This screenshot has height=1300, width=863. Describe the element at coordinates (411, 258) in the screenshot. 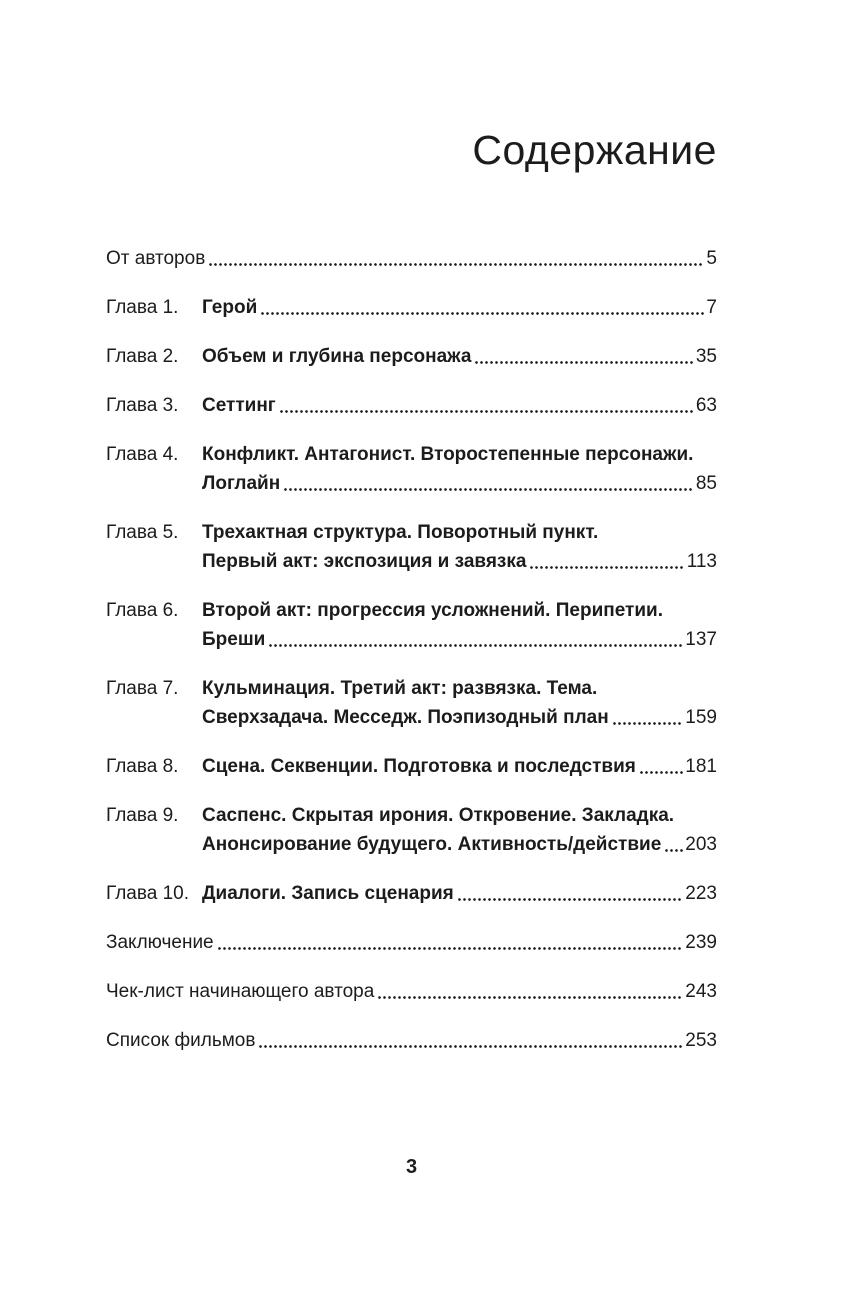

I see `toc-entry: От авторов 5` at that location.